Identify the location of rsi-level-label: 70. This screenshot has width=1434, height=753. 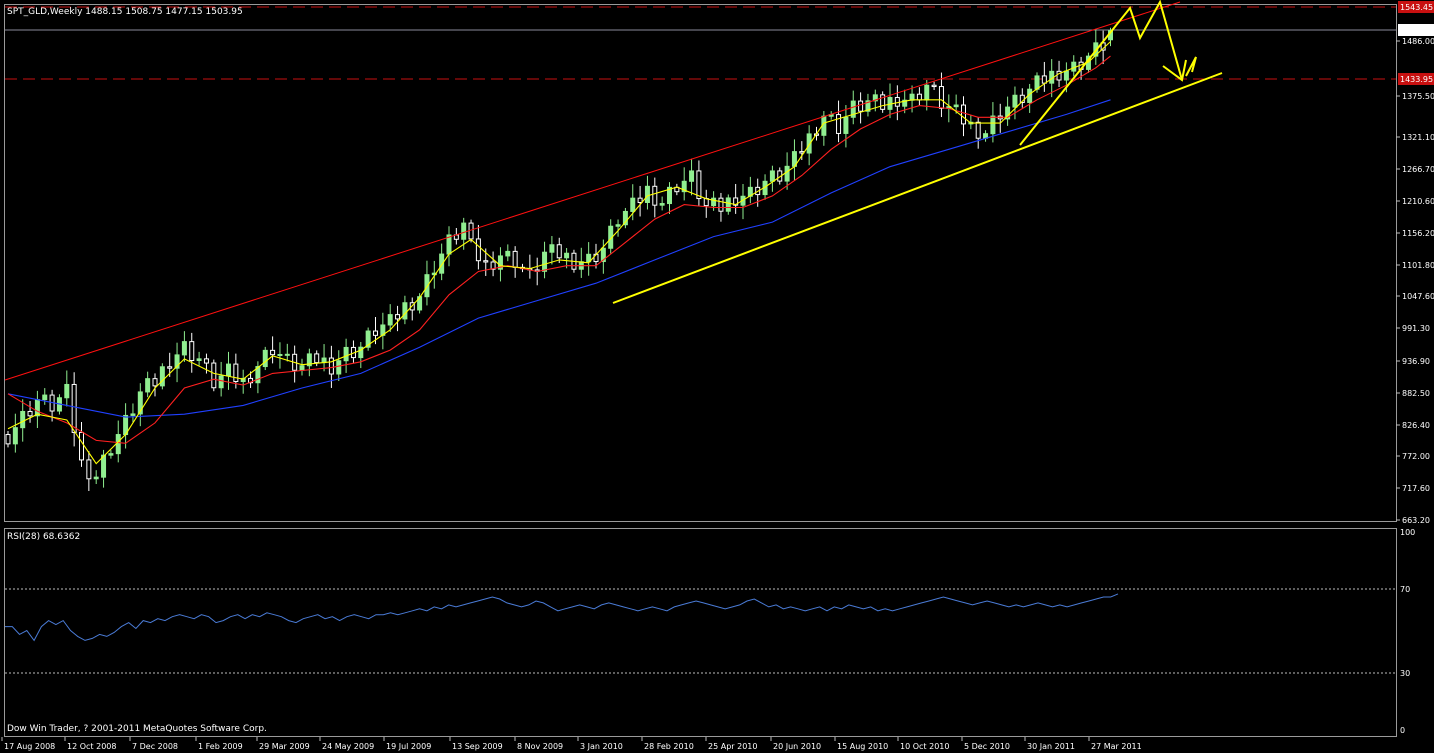
(1405, 589).